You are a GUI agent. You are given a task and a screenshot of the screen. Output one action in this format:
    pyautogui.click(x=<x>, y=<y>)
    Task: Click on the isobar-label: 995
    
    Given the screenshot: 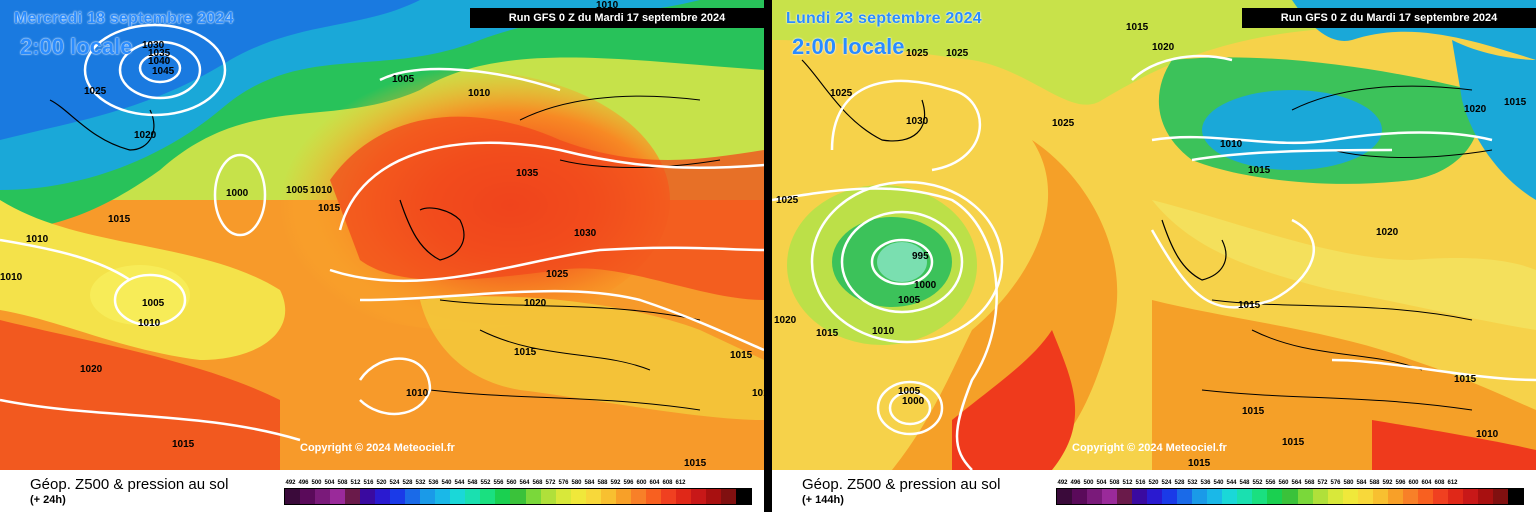 What is the action you would take?
    pyautogui.click(x=920, y=256)
    